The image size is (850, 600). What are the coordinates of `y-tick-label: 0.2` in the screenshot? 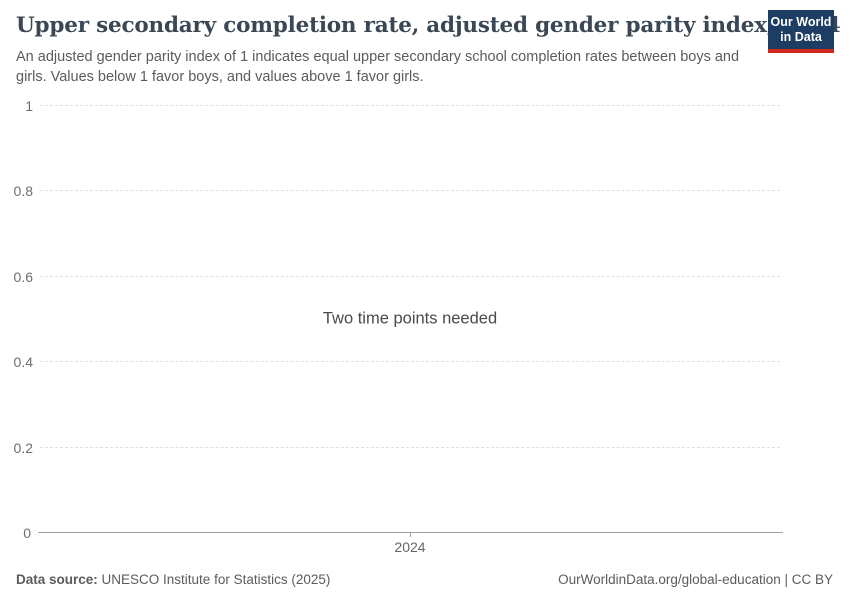 It's located at (23, 447).